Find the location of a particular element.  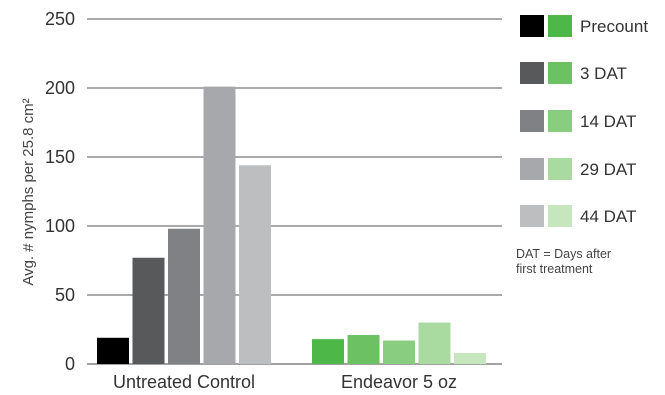

category-label: Endeavor 5 oz is located at coordinates (399, 382).